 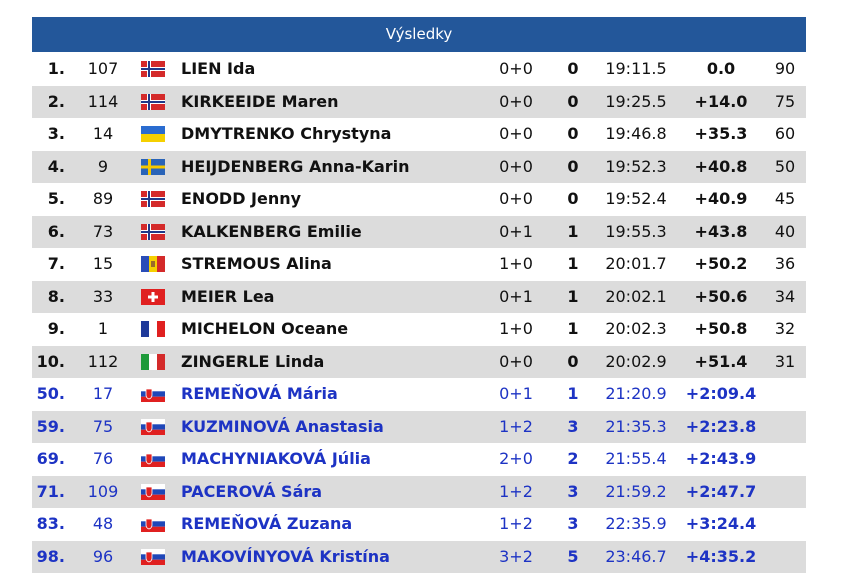 I want to click on time-behind: +2:47.7, so click(x=721, y=491).